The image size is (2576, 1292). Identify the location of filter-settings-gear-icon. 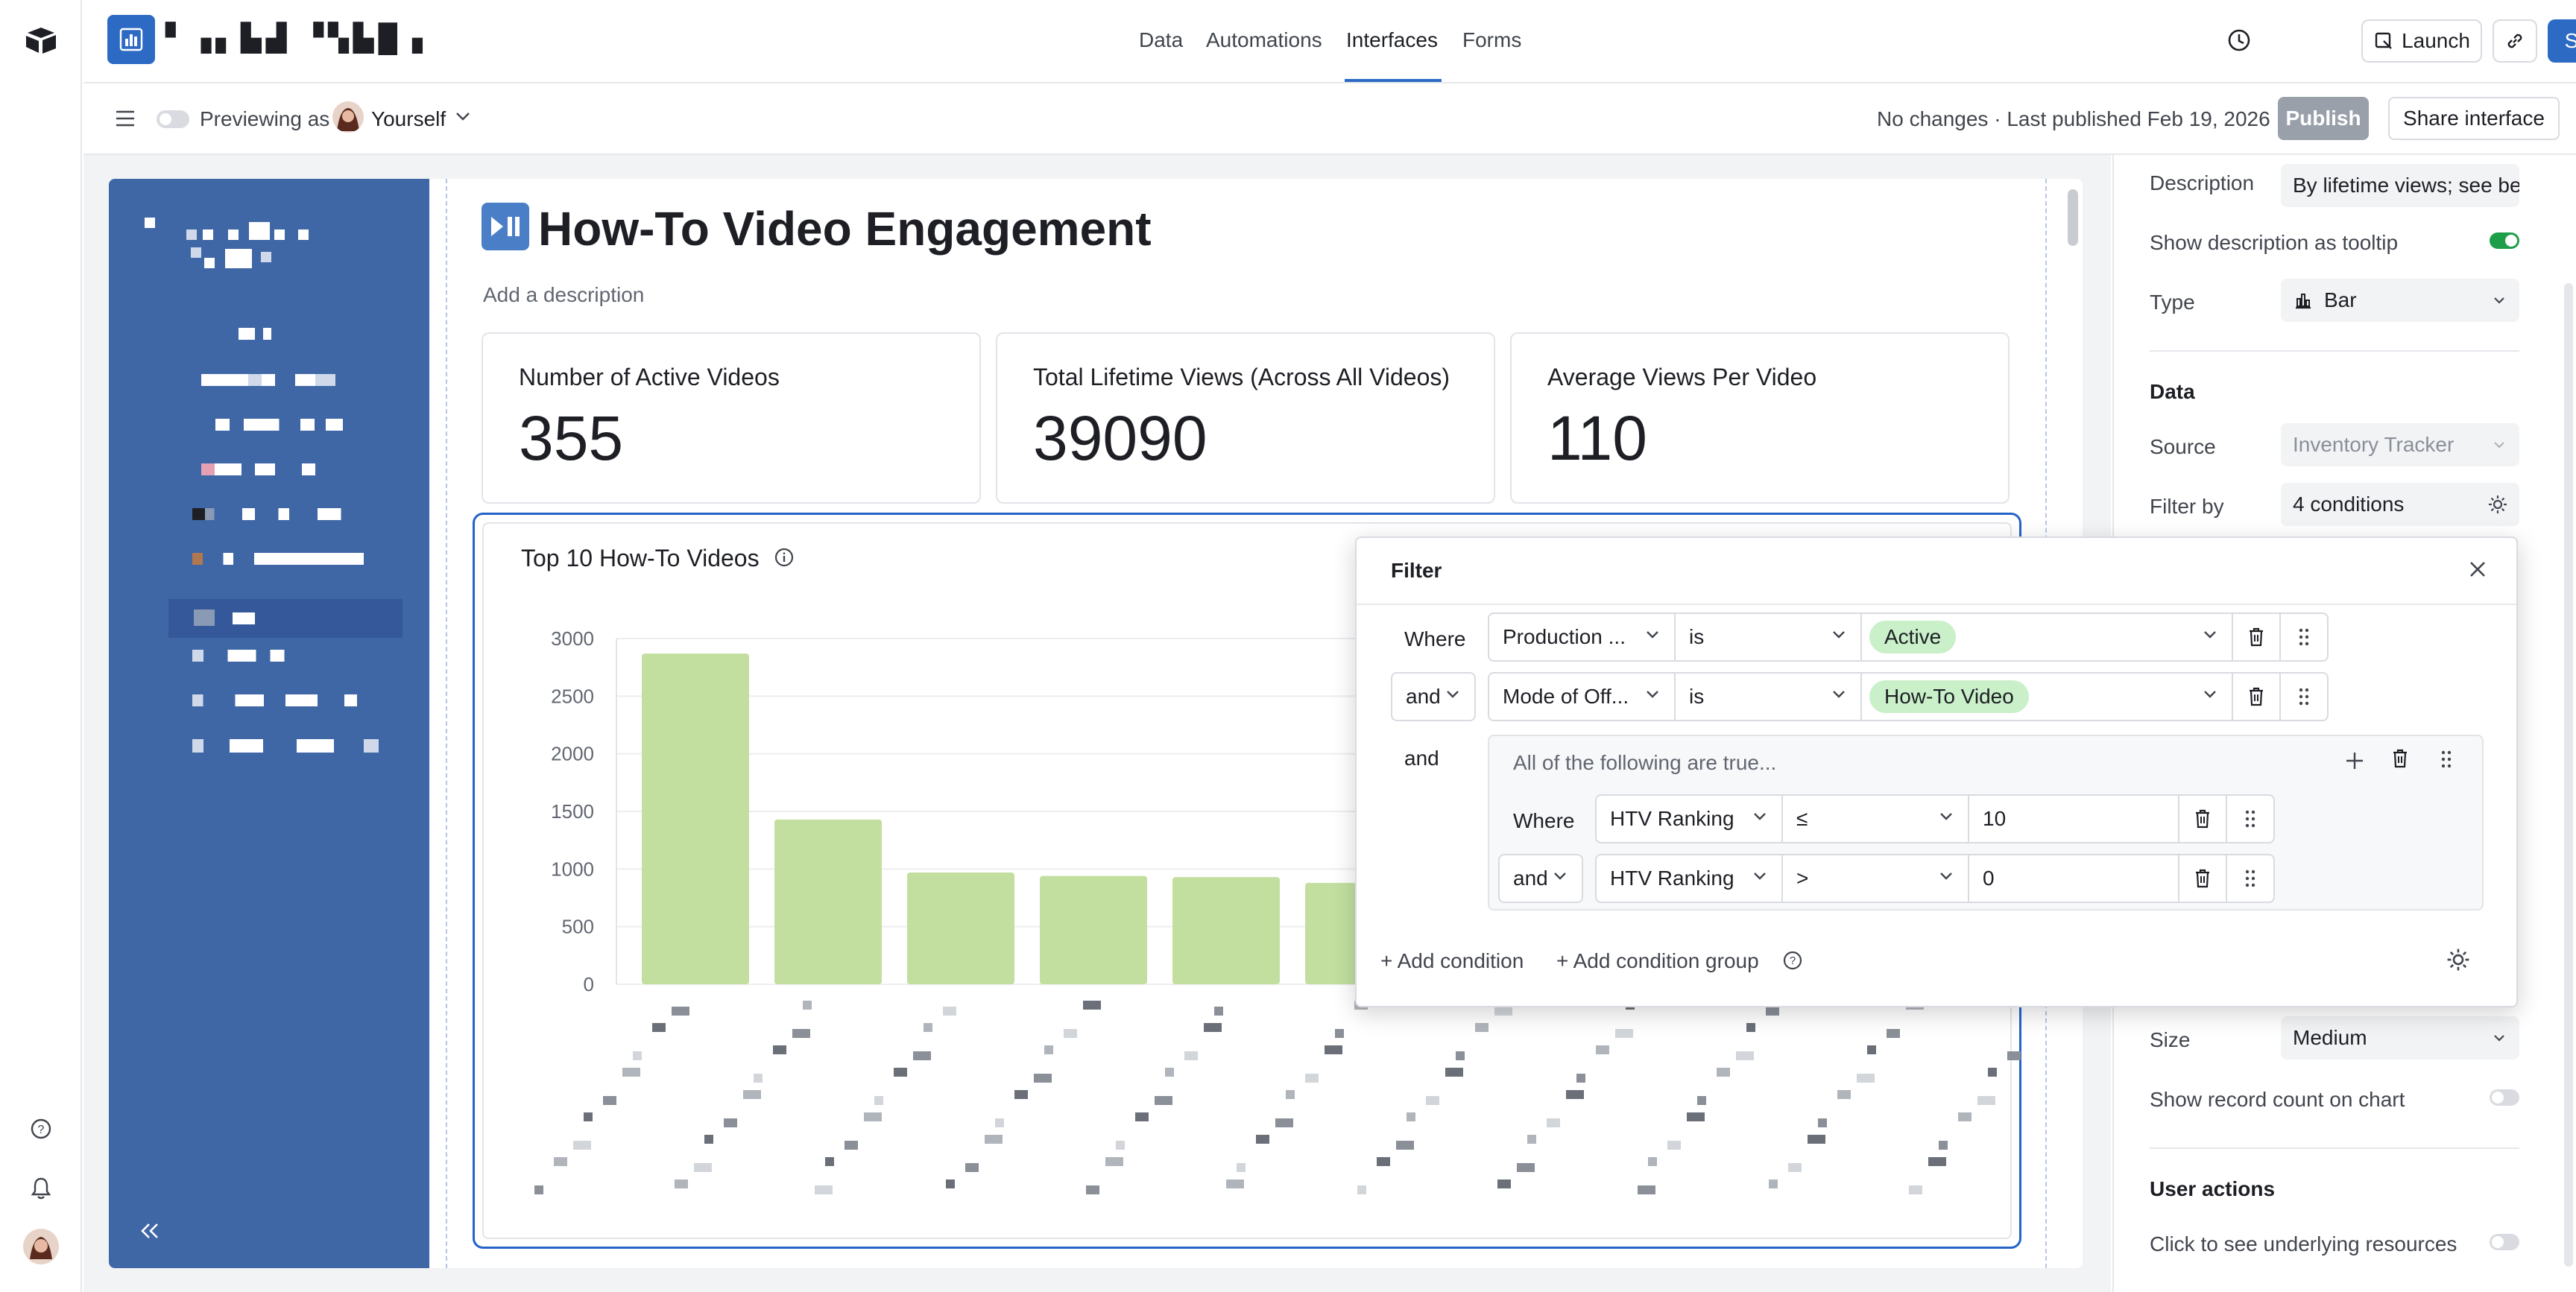
(2458, 962).